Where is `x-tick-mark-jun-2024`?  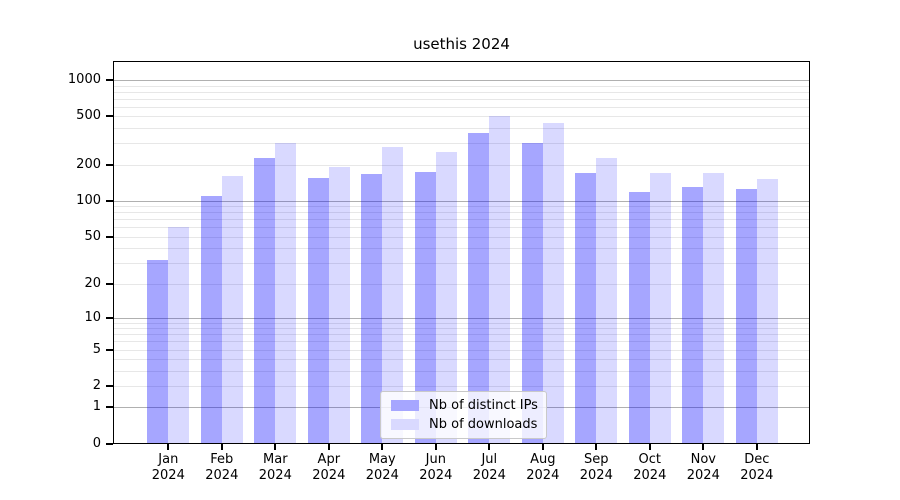 x-tick-mark-jun-2024 is located at coordinates (435, 447).